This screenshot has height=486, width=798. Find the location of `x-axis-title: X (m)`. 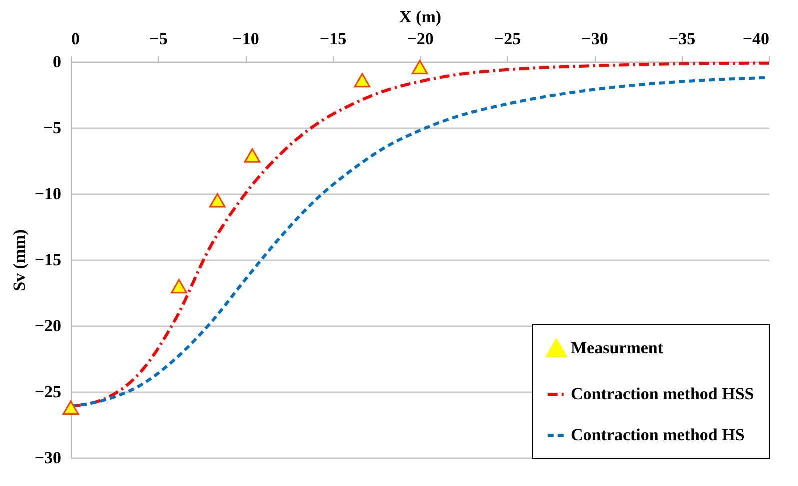

x-axis-title: X (m) is located at coordinates (420, 17).